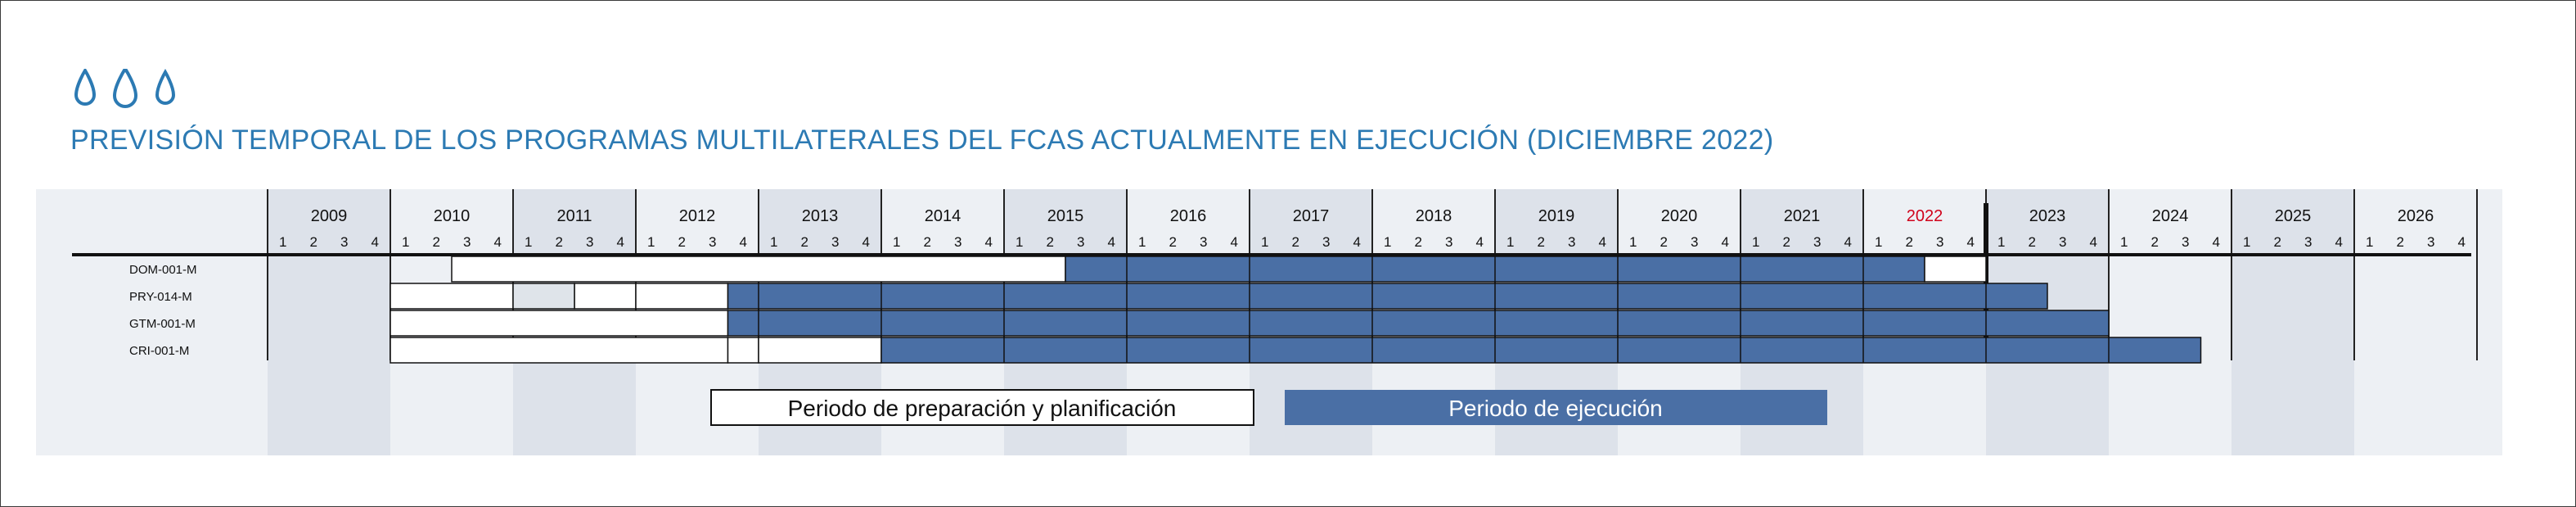 The height and width of the screenshot is (507, 2576). Describe the element at coordinates (1925, 216) in the screenshot. I see `year-label-2022: 2022` at that location.